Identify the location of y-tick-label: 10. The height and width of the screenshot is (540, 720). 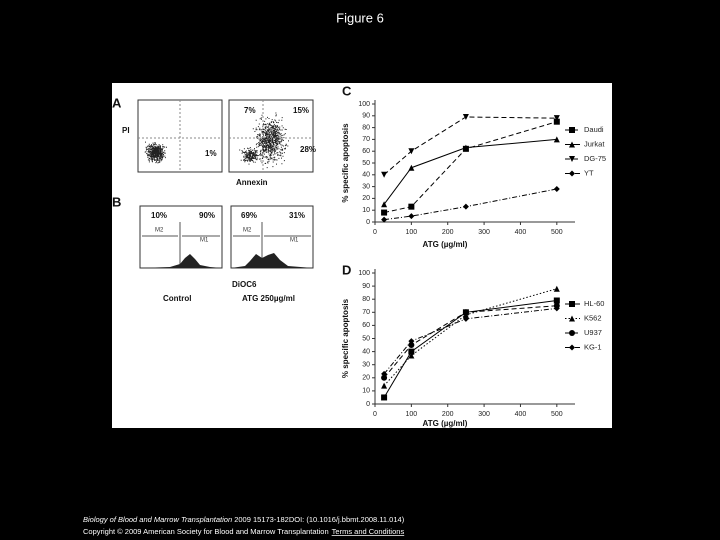
(366, 210).